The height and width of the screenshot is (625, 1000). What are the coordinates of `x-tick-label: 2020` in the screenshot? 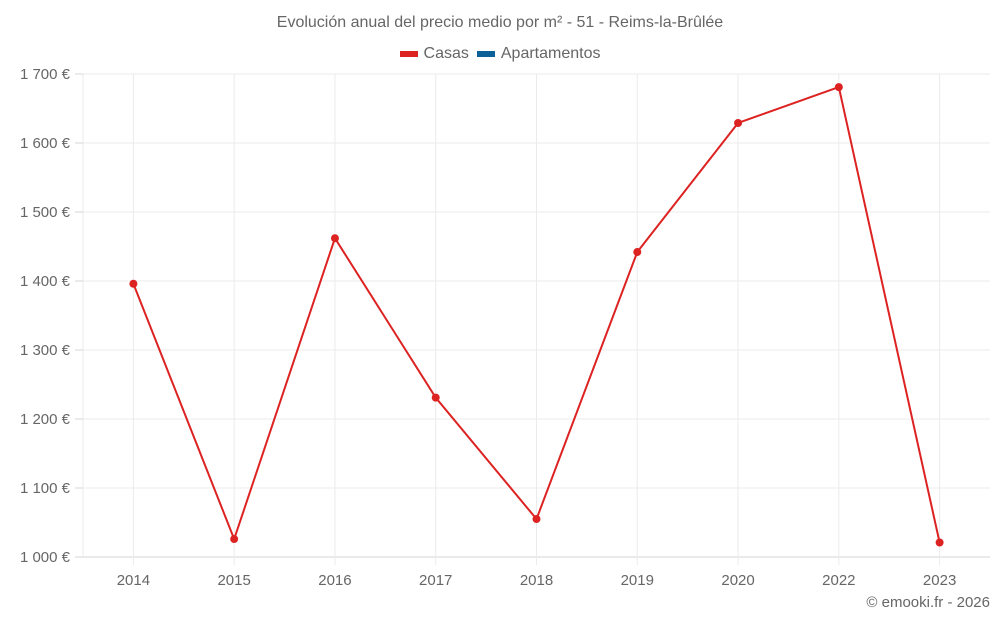 It's located at (737, 580).